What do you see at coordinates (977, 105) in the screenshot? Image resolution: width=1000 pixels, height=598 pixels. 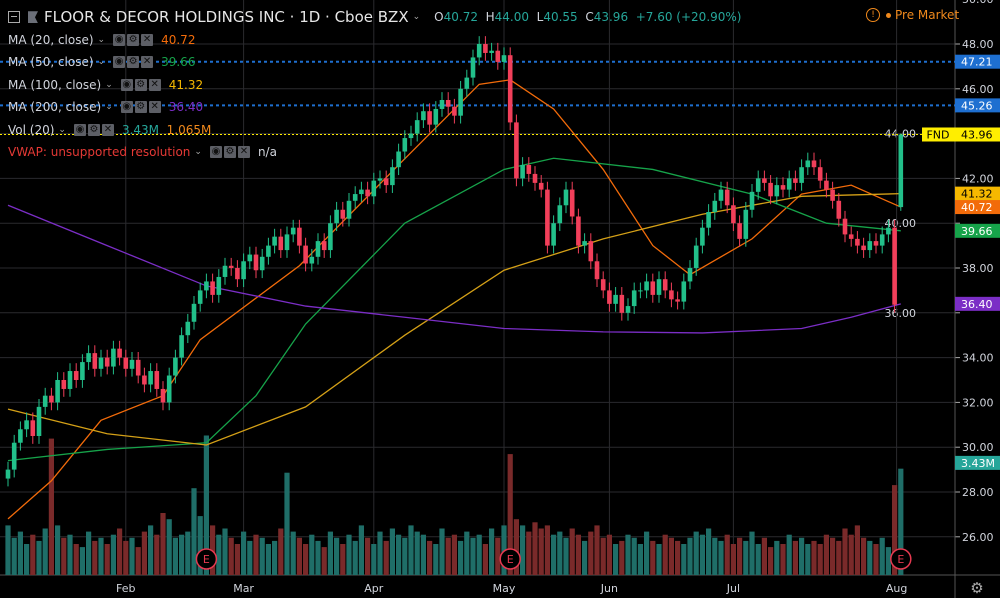 I see `price-tag-label: 45.26` at bounding box center [977, 105].